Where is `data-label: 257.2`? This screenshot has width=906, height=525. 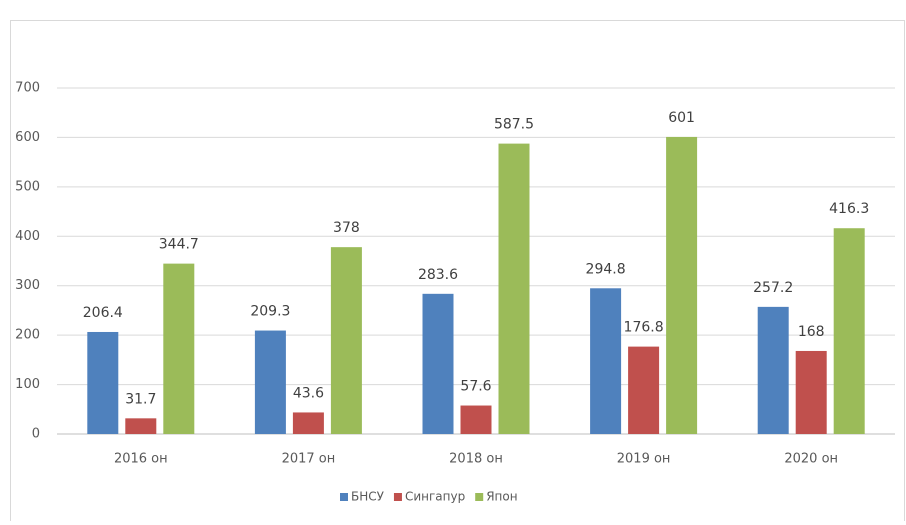 data-label: 257.2 is located at coordinates (773, 288).